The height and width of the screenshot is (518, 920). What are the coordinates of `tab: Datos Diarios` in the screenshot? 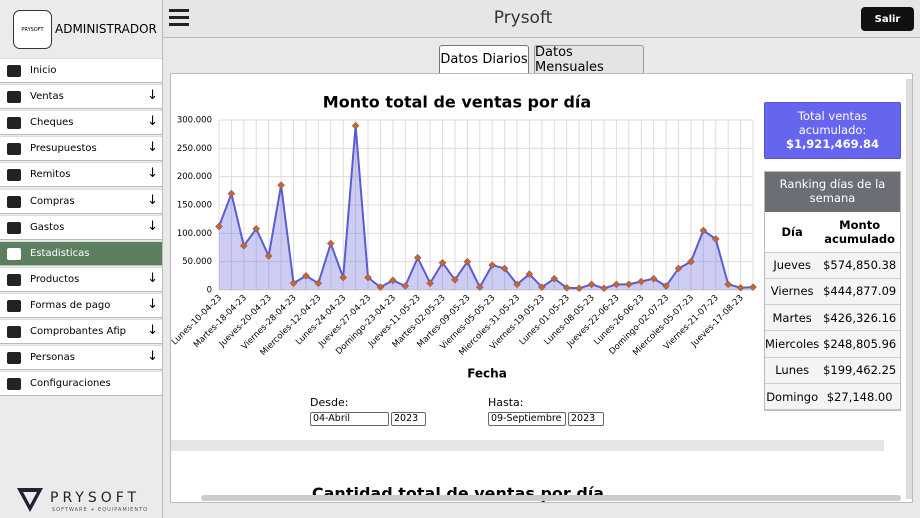 It's located at (484, 59).